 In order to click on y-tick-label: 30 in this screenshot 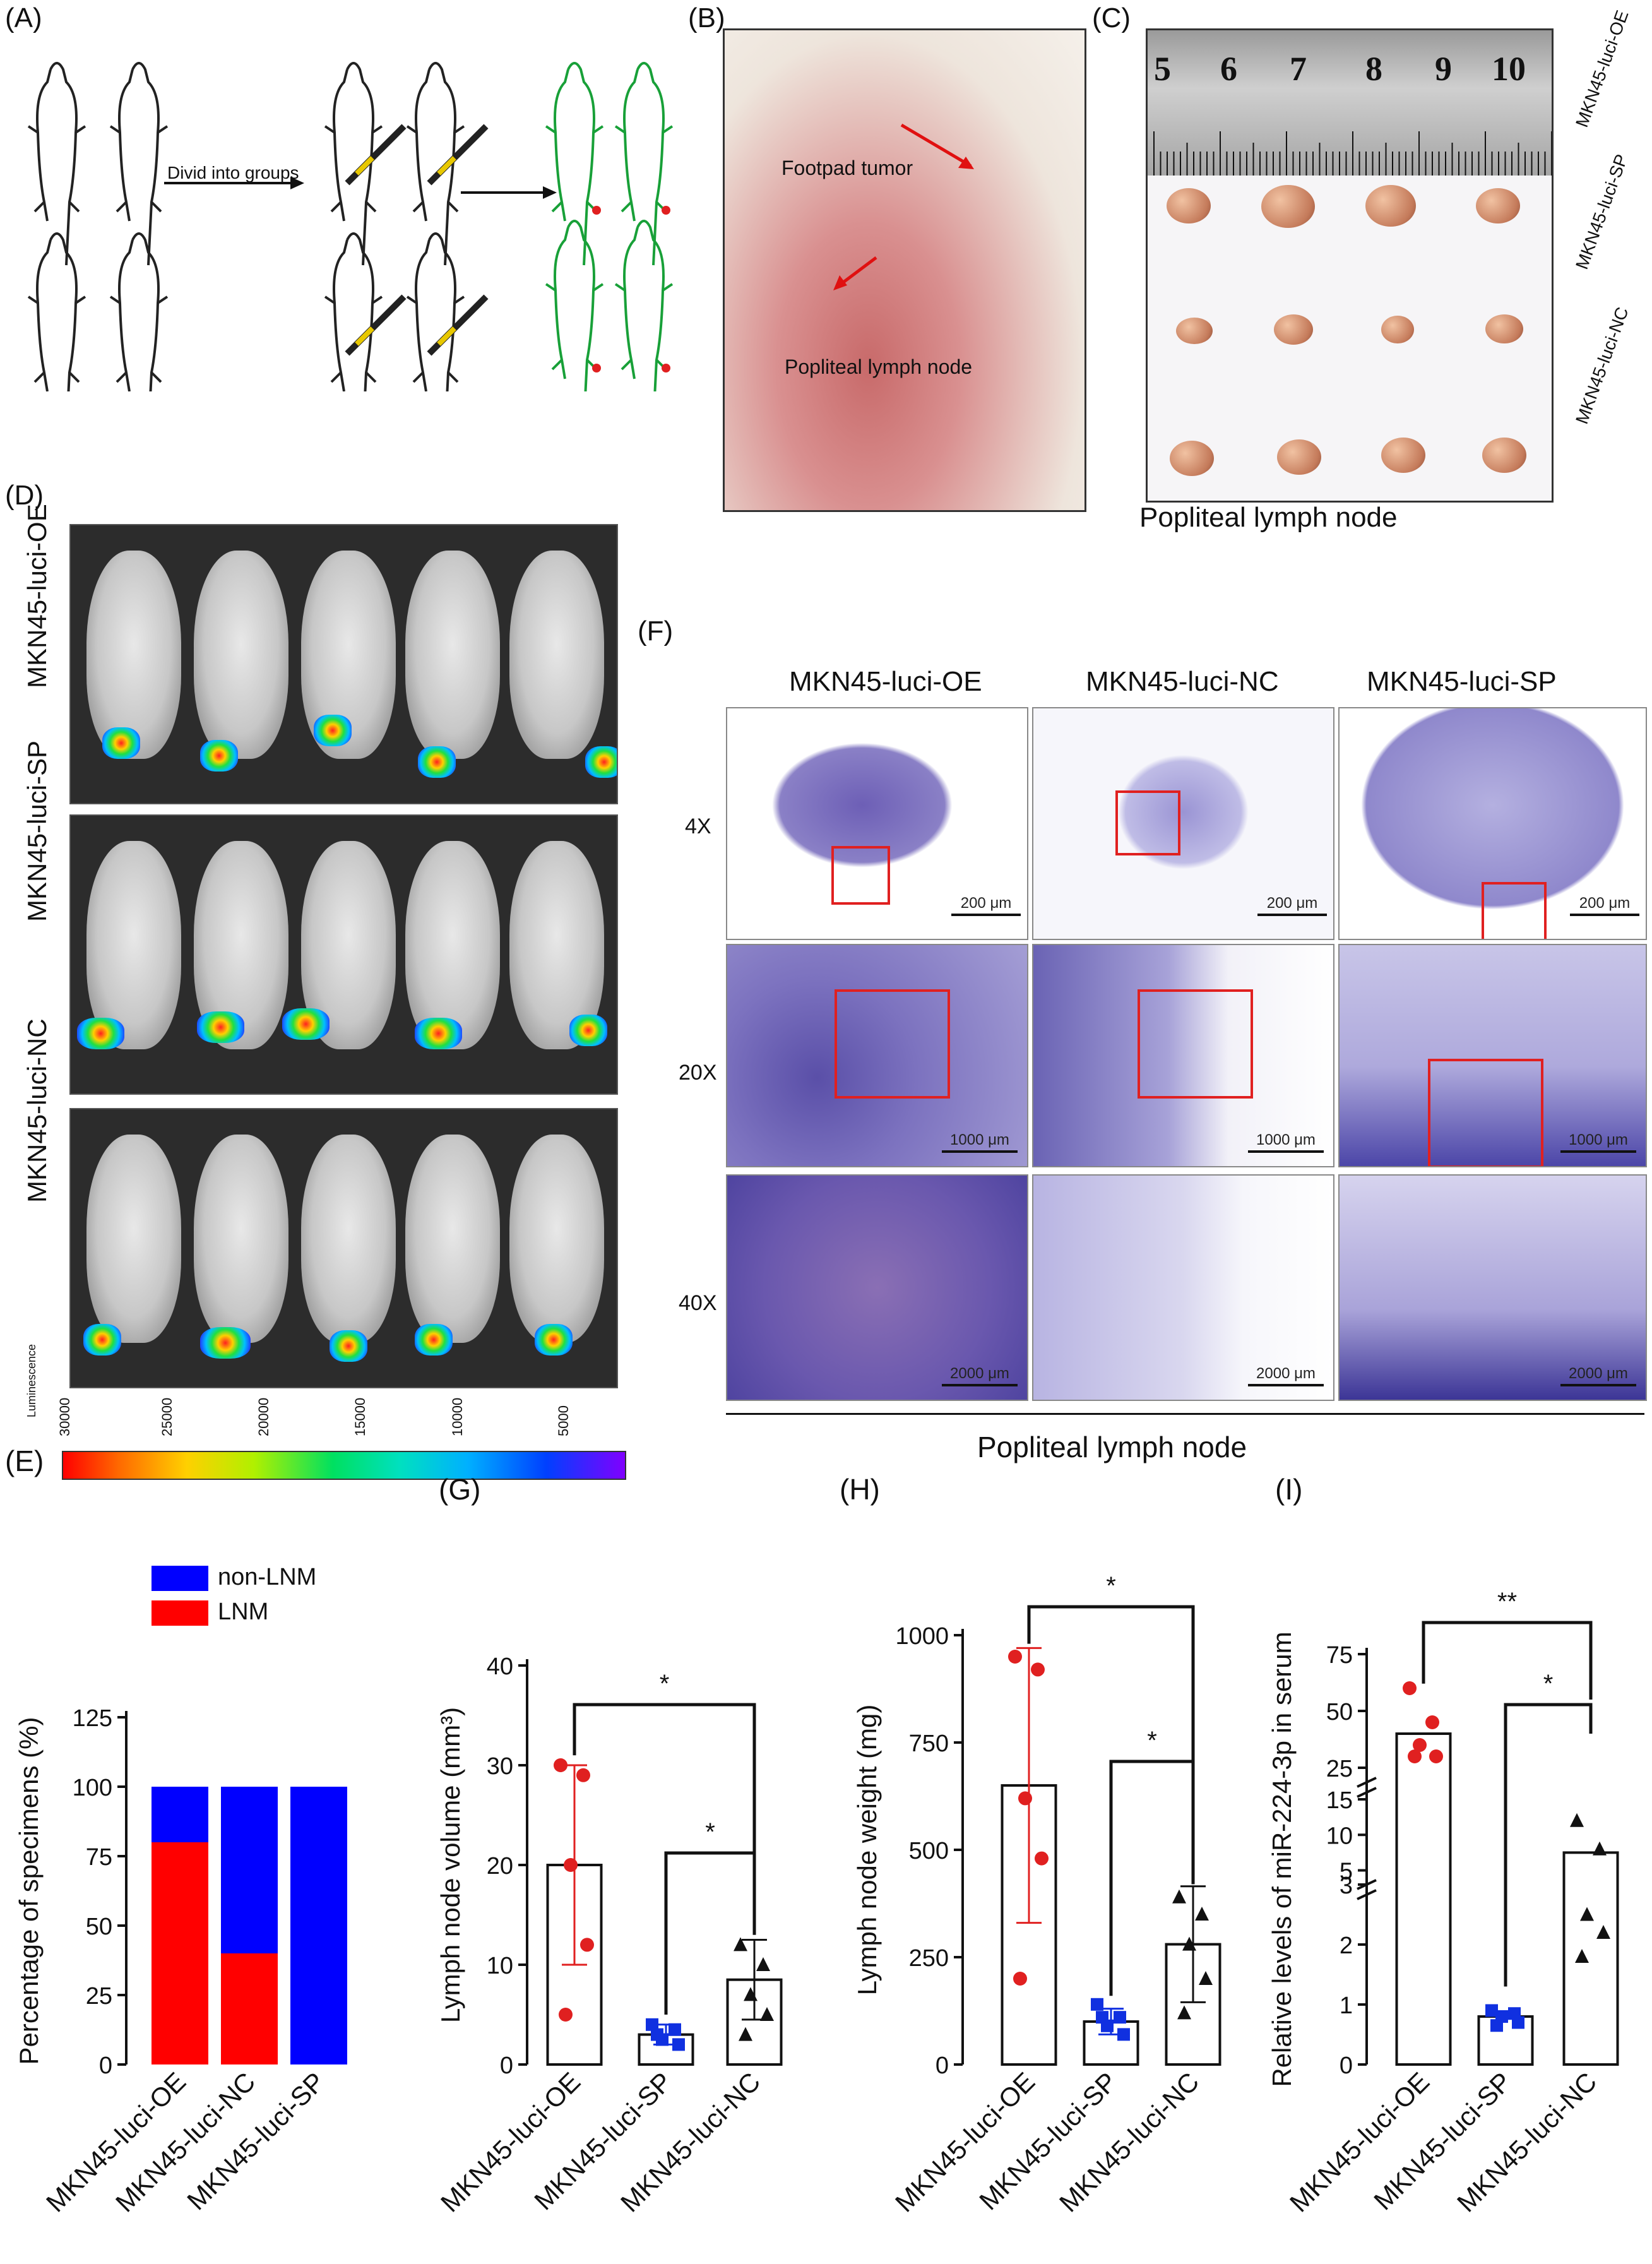, I will do `click(500, 1766)`.